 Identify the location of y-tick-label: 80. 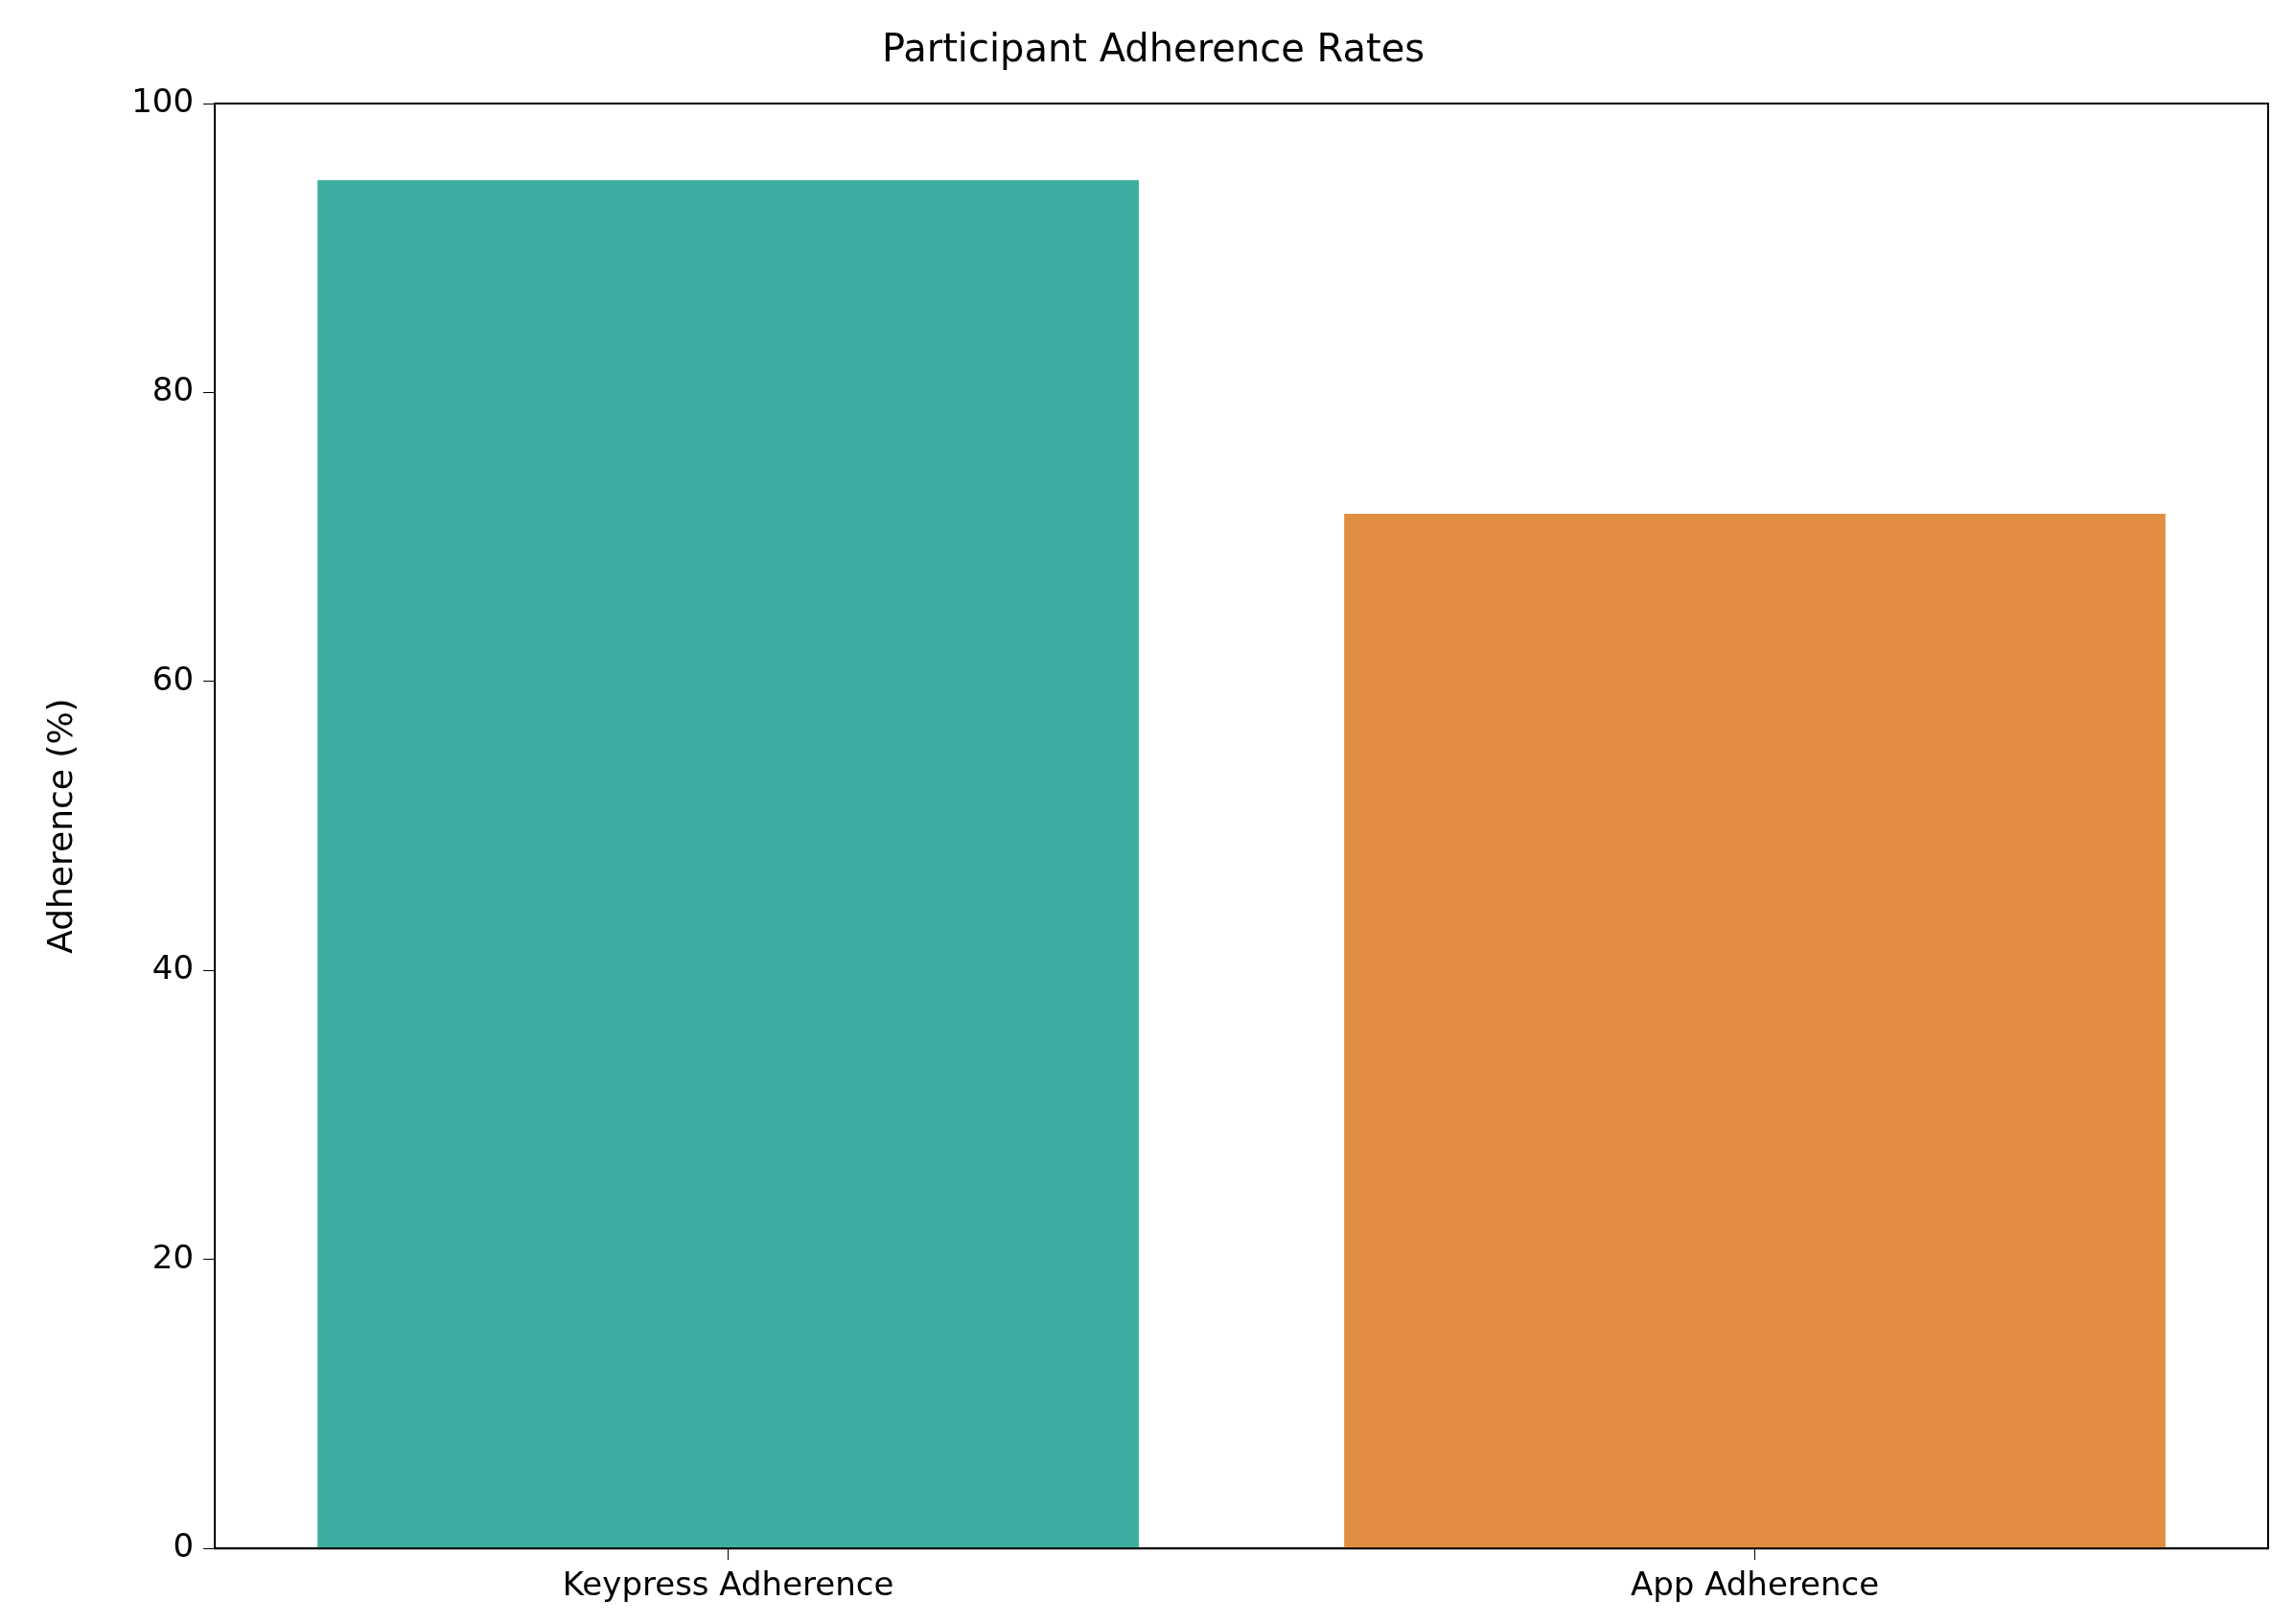
(173, 390).